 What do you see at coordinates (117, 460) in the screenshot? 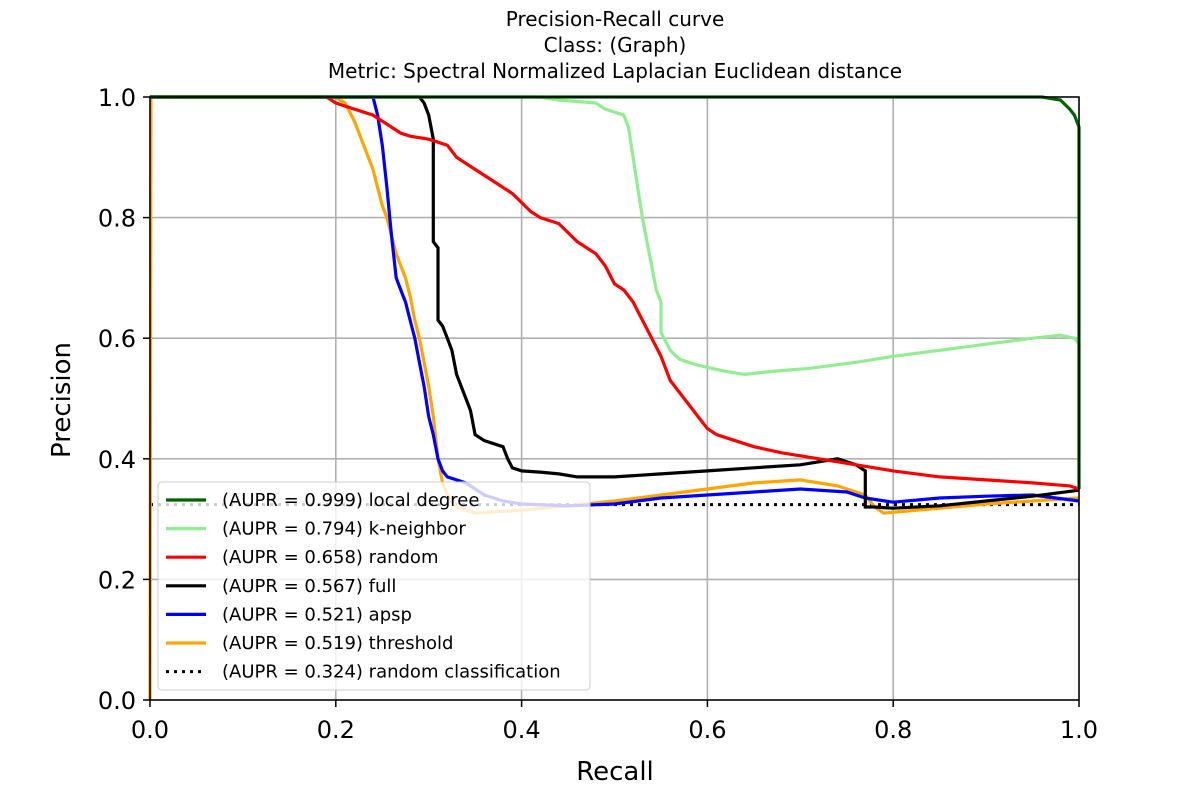
I see `y-tick-label: 0.4` at bounding box center [117, 460].